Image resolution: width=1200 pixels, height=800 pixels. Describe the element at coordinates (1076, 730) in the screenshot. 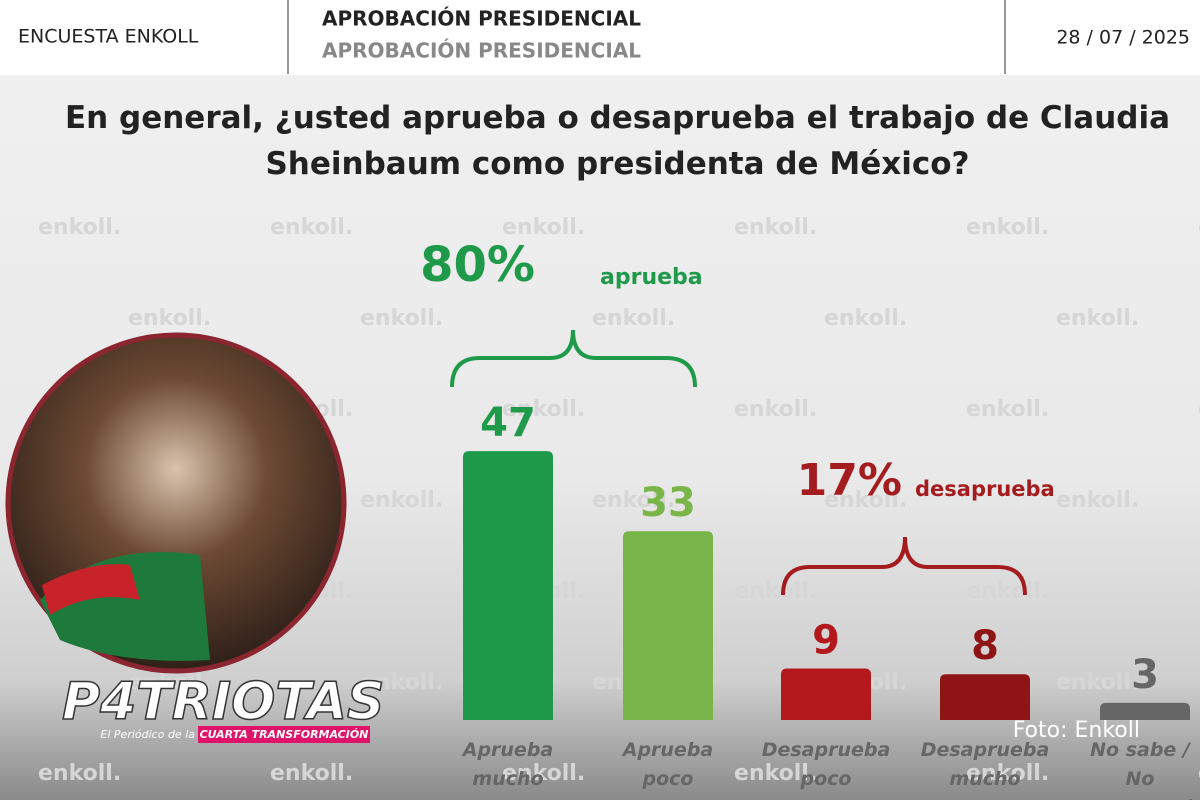

I see `photo-credit: Foto: Enkoll` at that location.